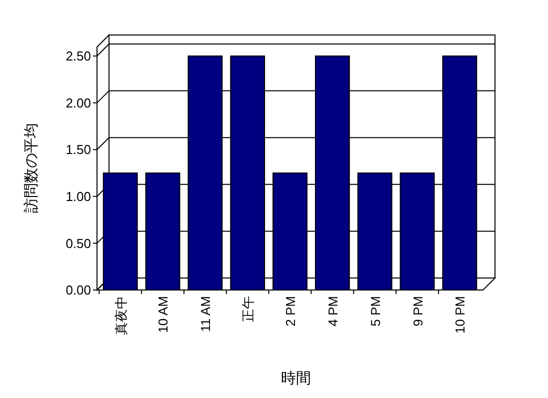  Describe the element at coordinates (206, 314) in the screenshot. I see `x-tick-label: 11 AM` at that location.